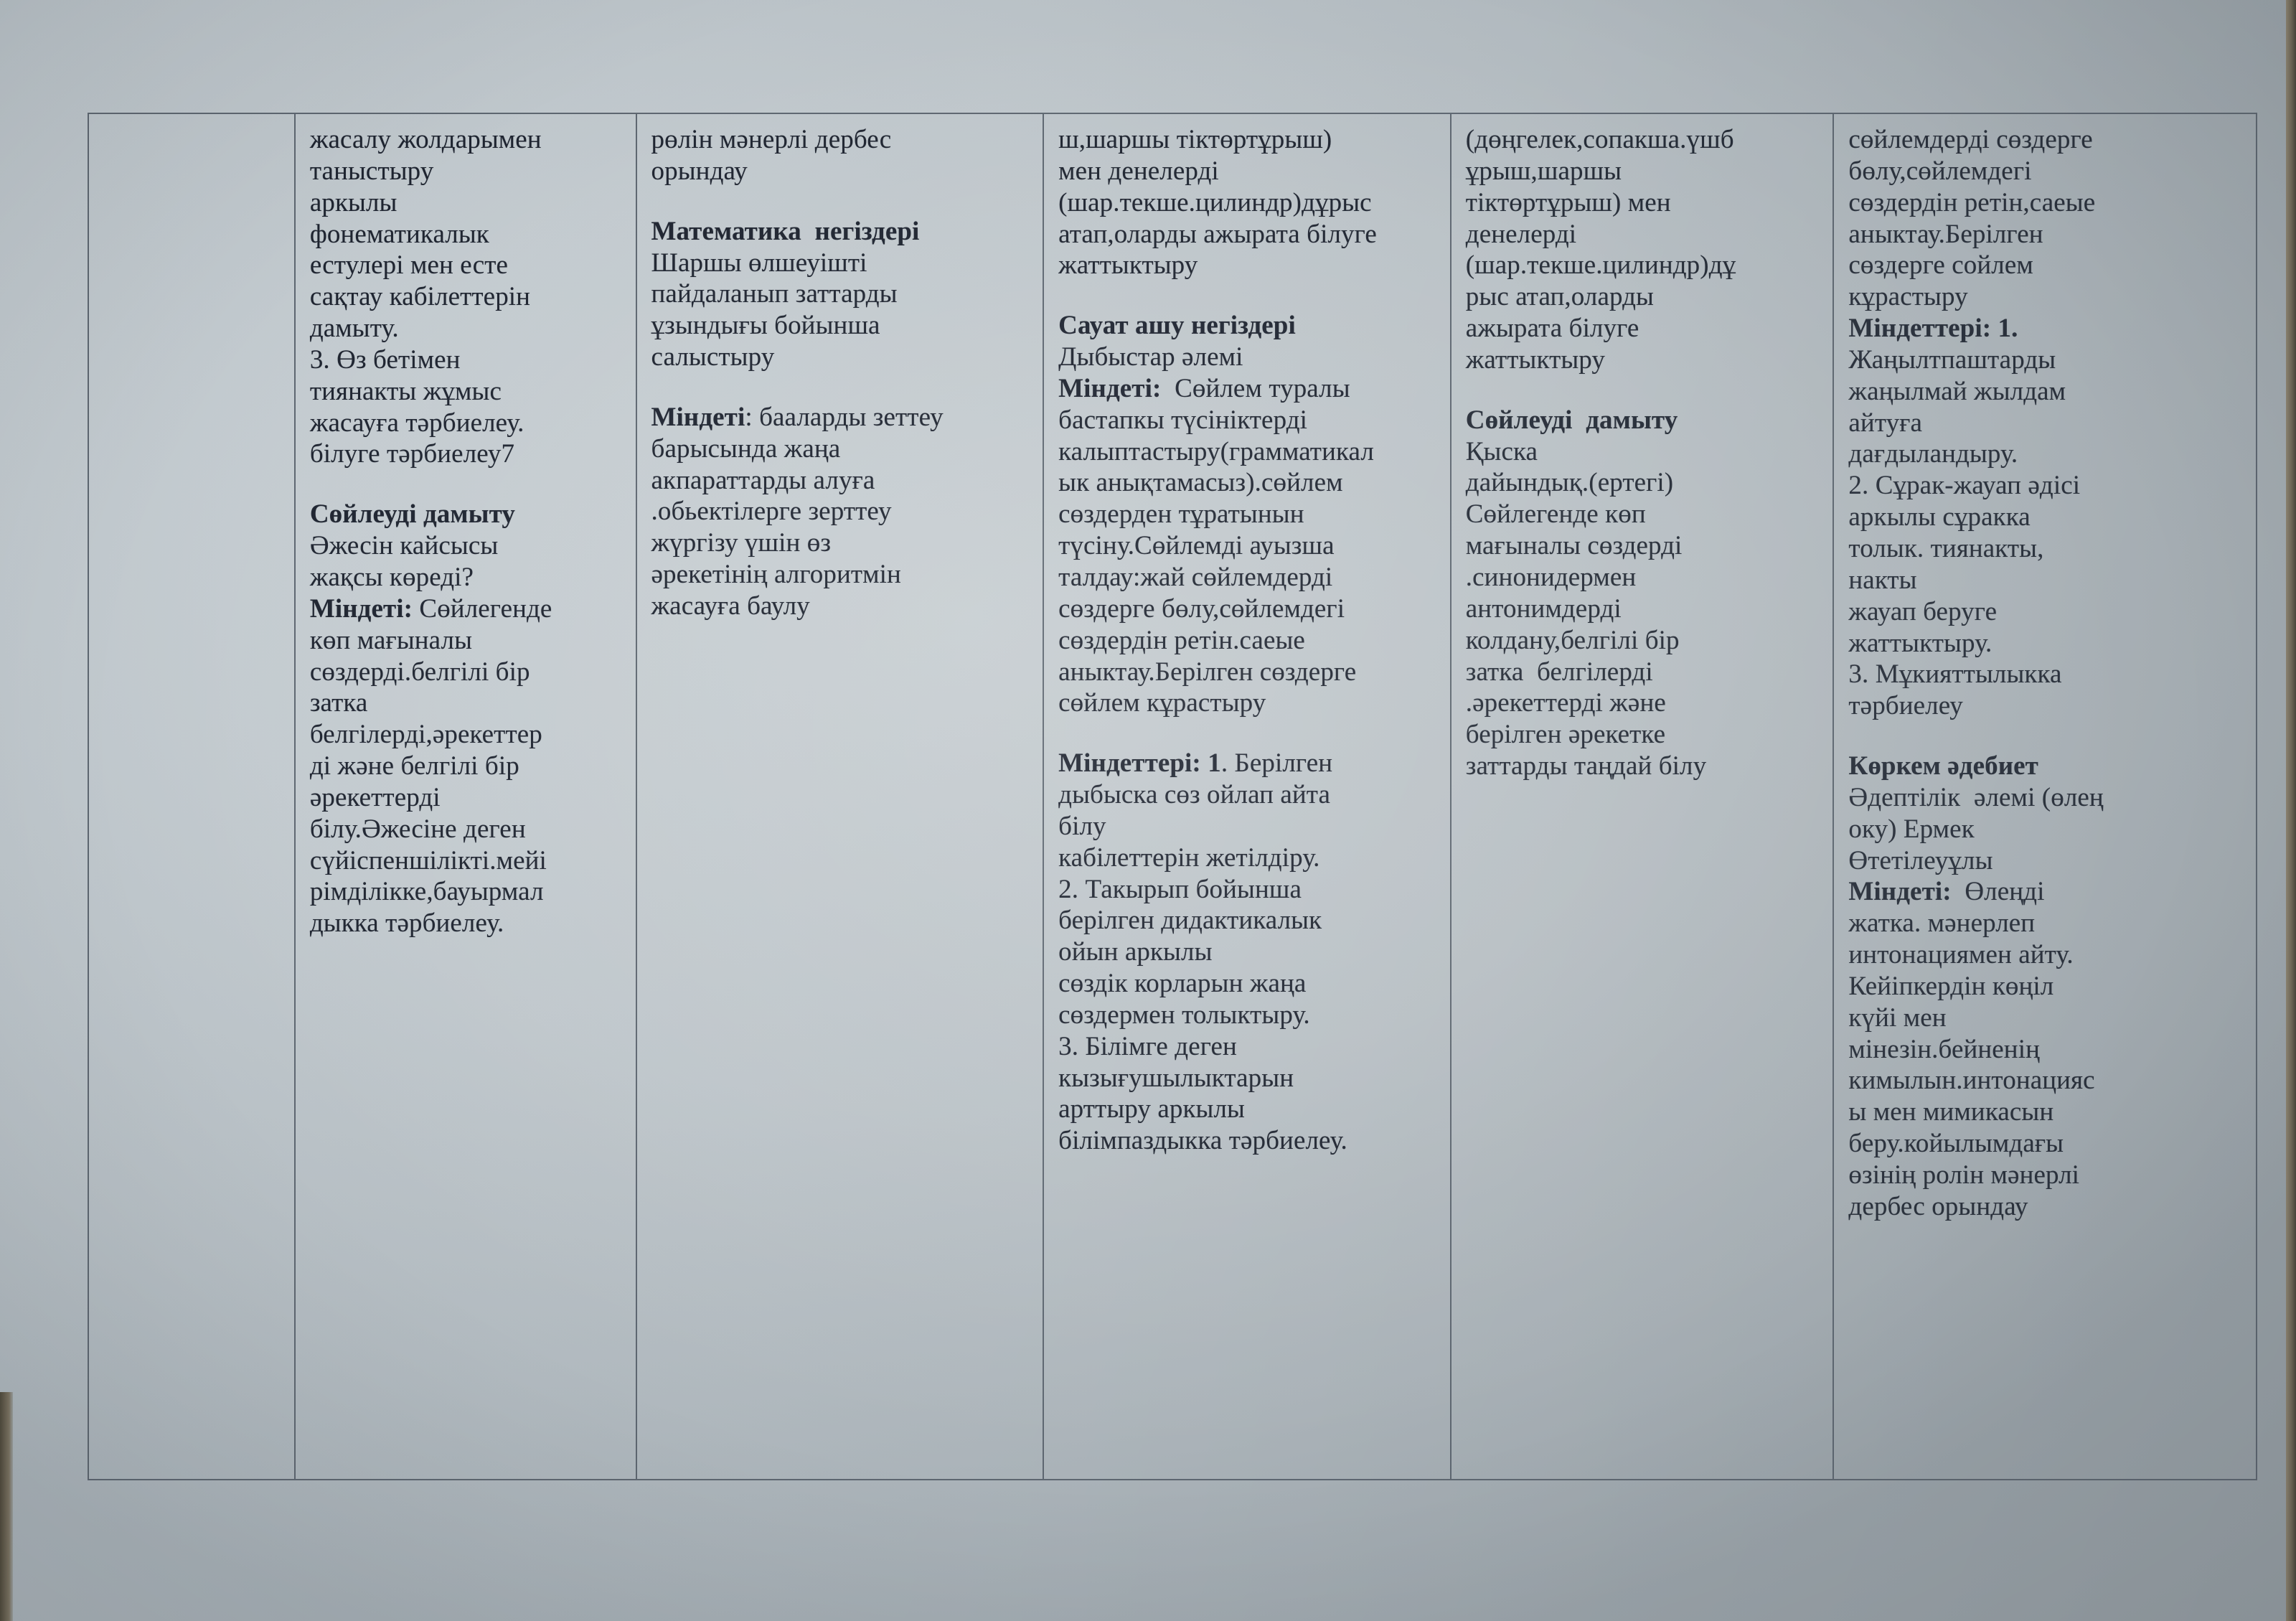 The width and height of the screenshot is (2296, 1621). What do you see at coordinates (1177, 326) in the screenshot?
I see `section-heading: Сауат ашу негіздері` at bounding box center [1177, 326].